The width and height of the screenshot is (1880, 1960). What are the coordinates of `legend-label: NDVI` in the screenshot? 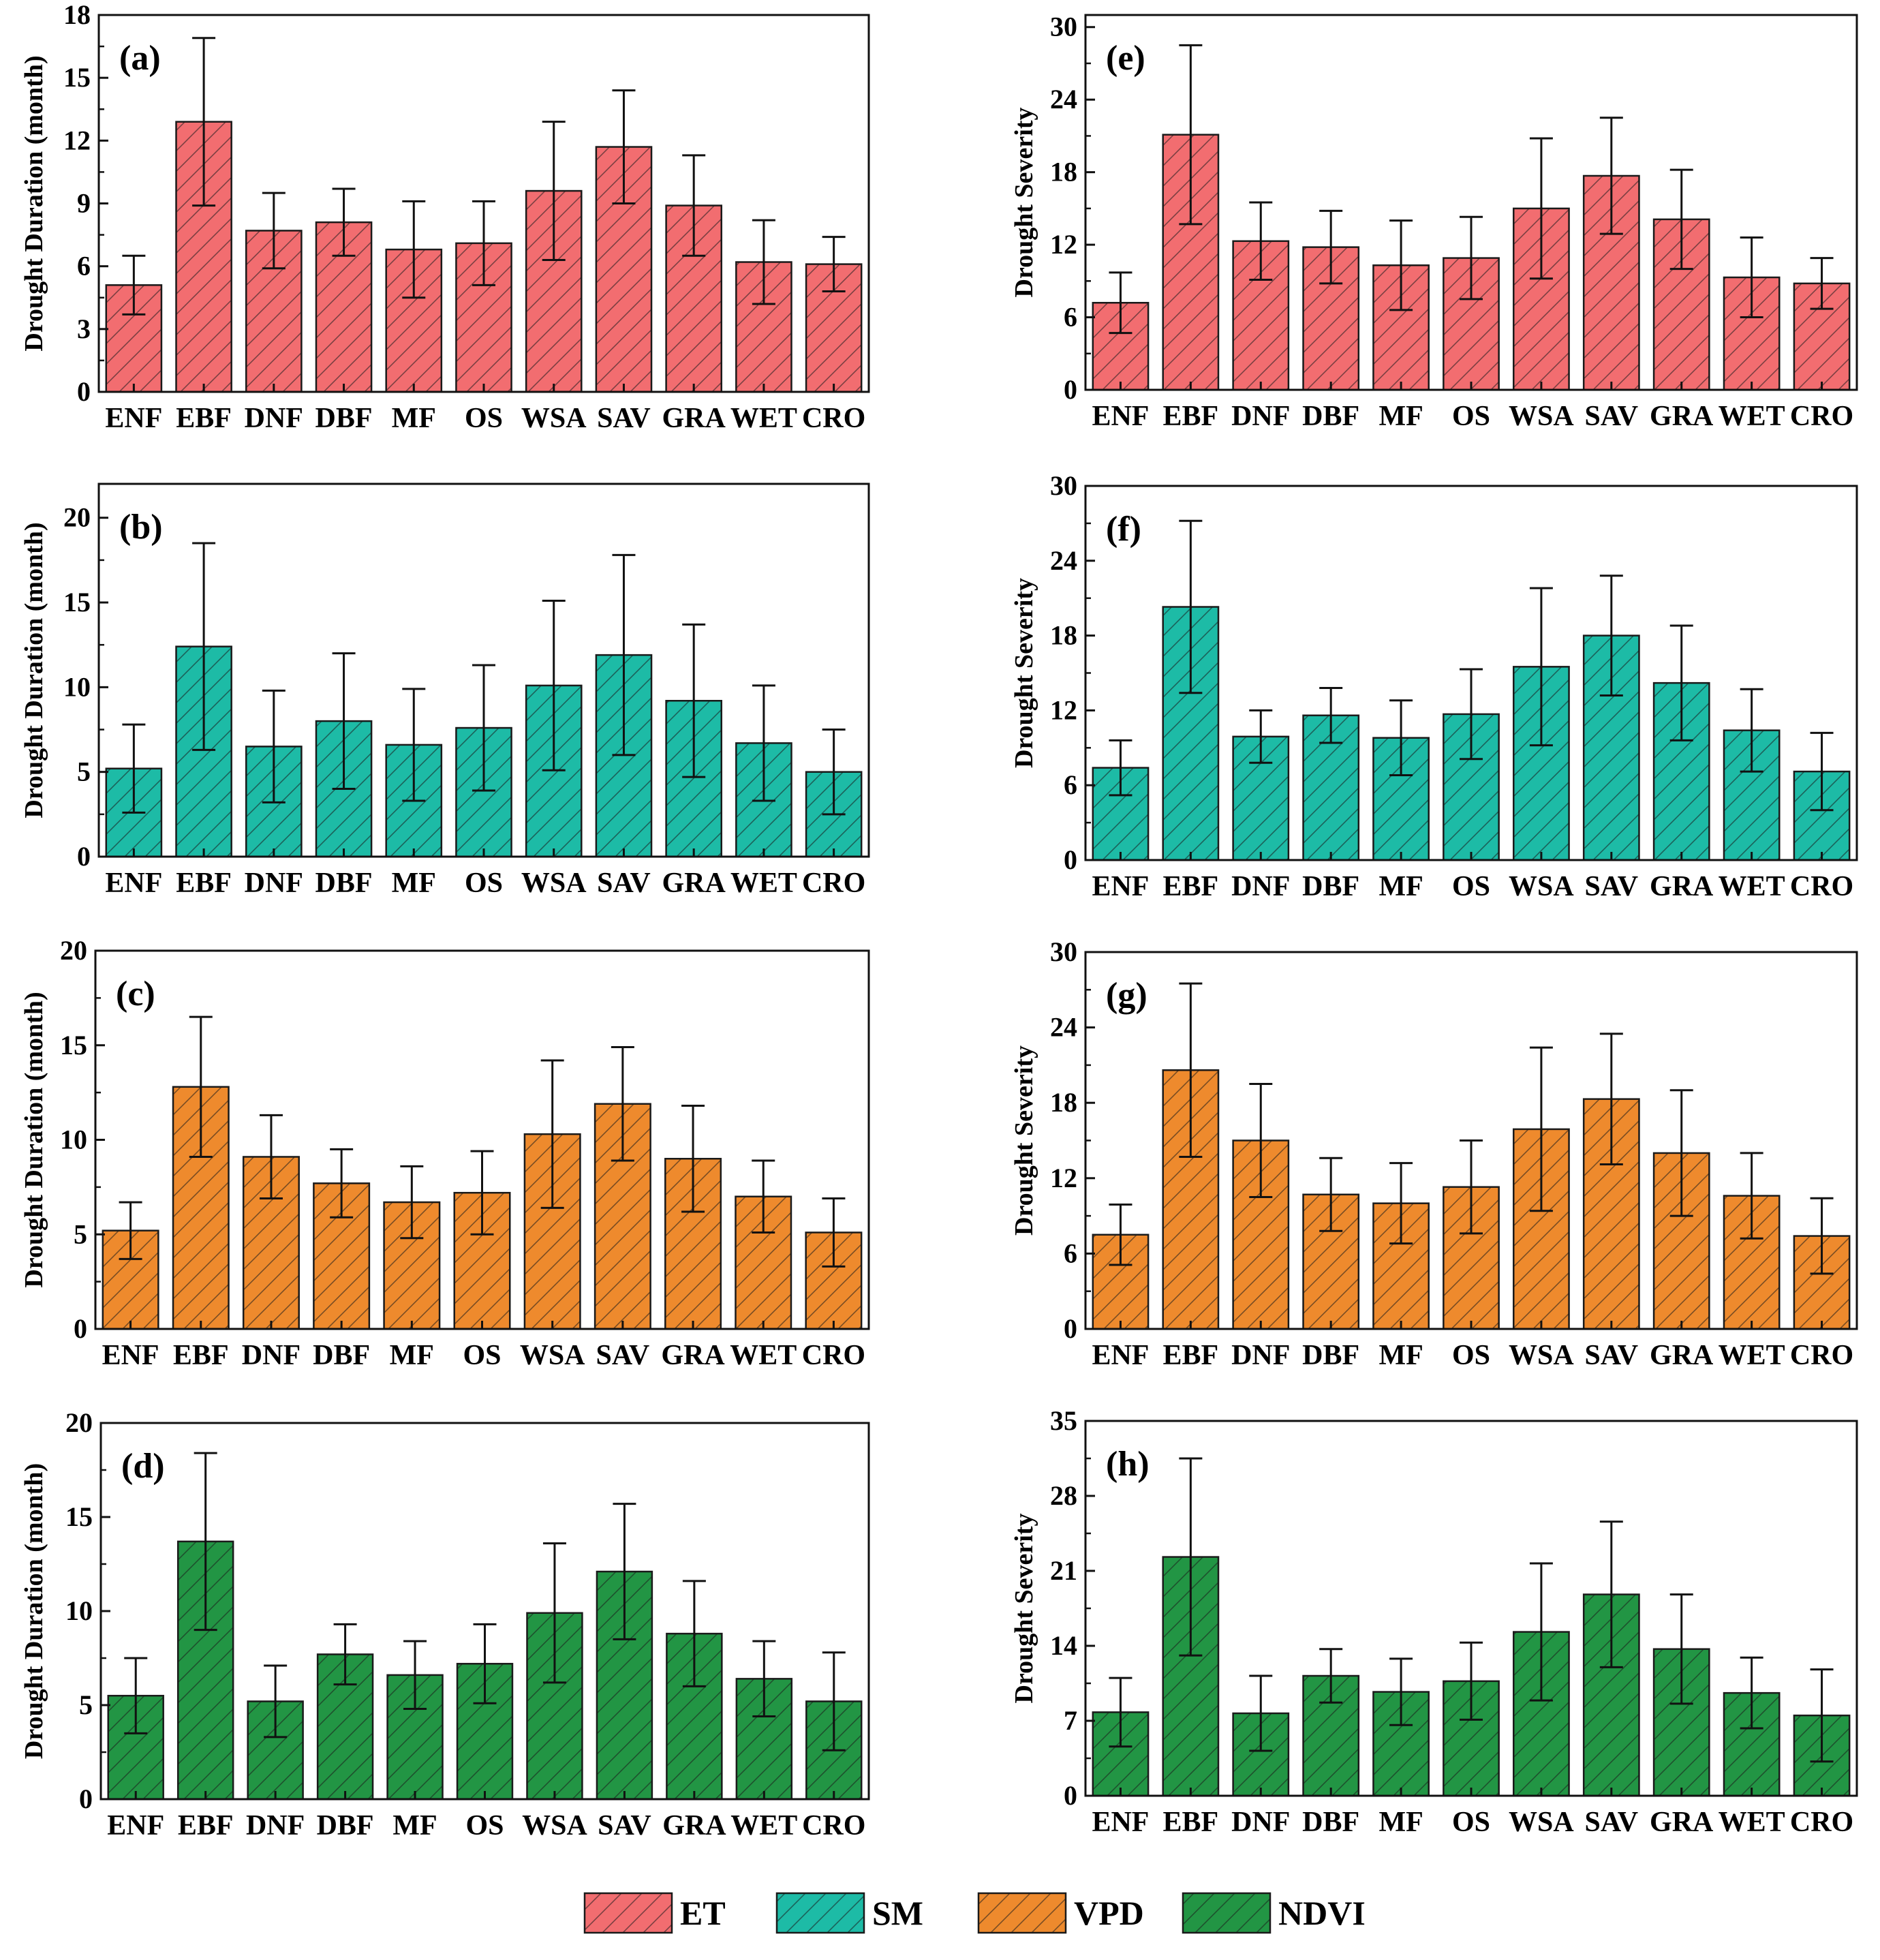 It's located at (1322, 1913).